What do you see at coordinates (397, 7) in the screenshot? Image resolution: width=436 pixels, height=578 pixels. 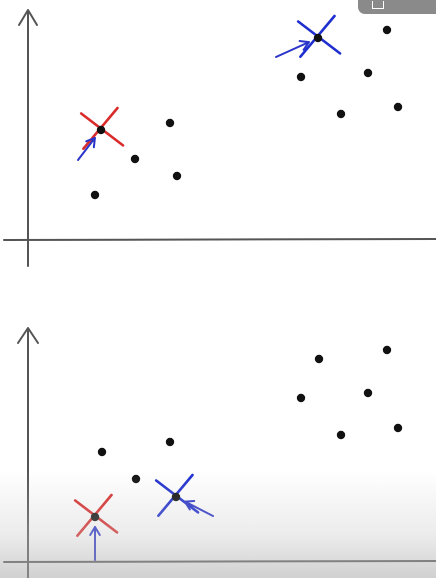 I see `video-badge` at bounding box center [397, 7].